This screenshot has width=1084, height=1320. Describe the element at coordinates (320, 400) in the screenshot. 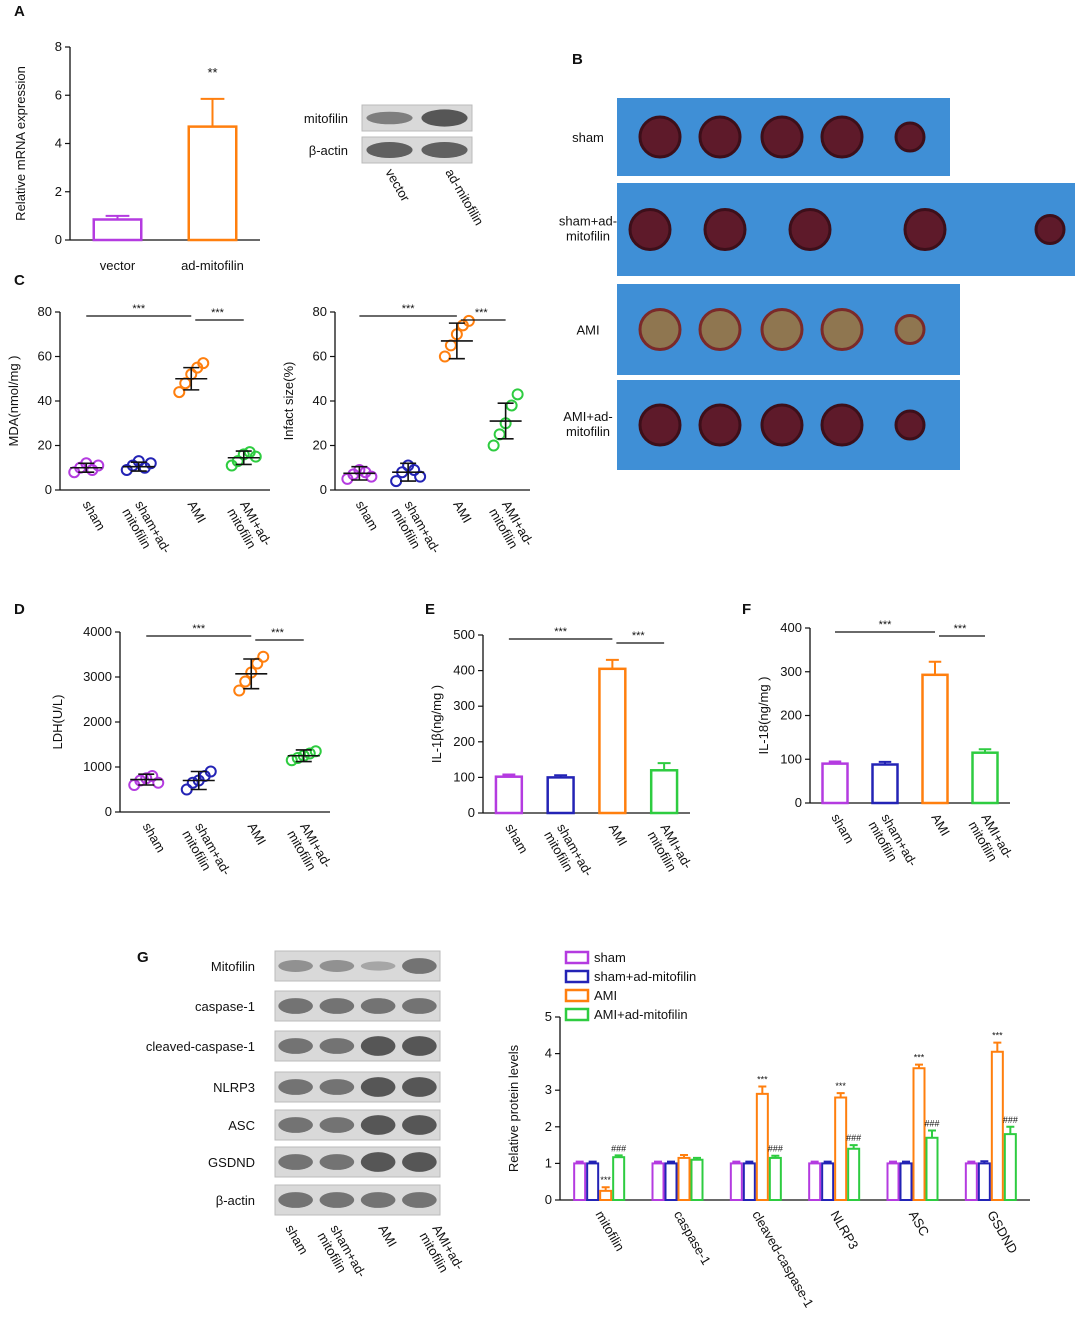

I see `y-tick-label: 40` at that location.